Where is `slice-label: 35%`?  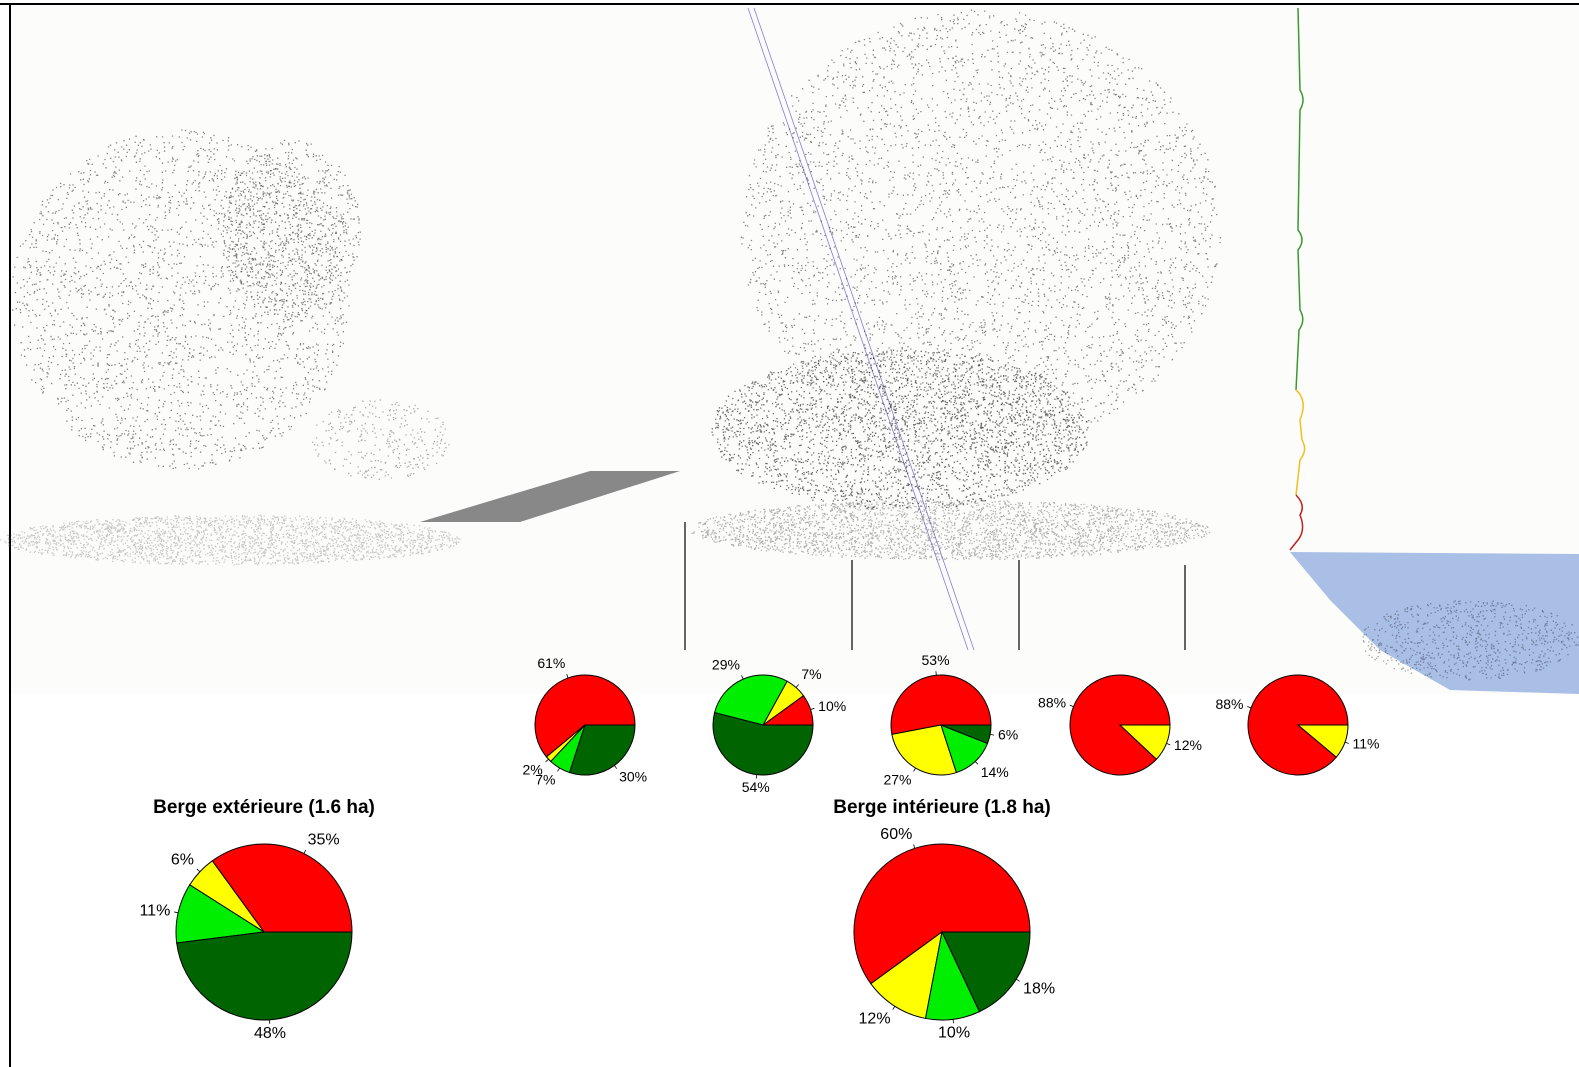
slice-label: 35% is located at coordinates (324, 840).